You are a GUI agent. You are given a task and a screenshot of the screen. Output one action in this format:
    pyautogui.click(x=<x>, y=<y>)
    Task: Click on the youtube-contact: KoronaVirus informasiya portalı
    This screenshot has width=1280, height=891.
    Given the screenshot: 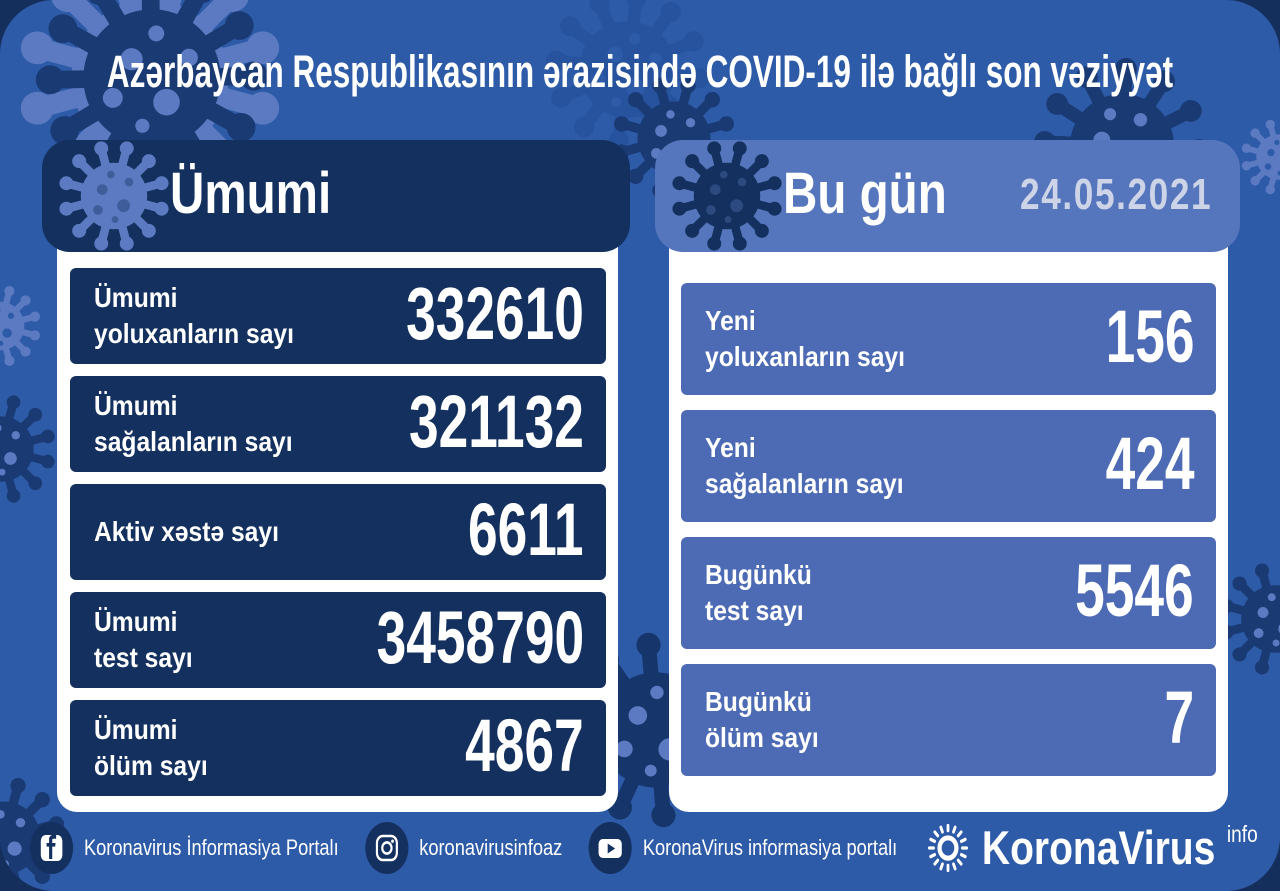 What is the action you would take?
    pyautogui.click(x=743, y=848)
    